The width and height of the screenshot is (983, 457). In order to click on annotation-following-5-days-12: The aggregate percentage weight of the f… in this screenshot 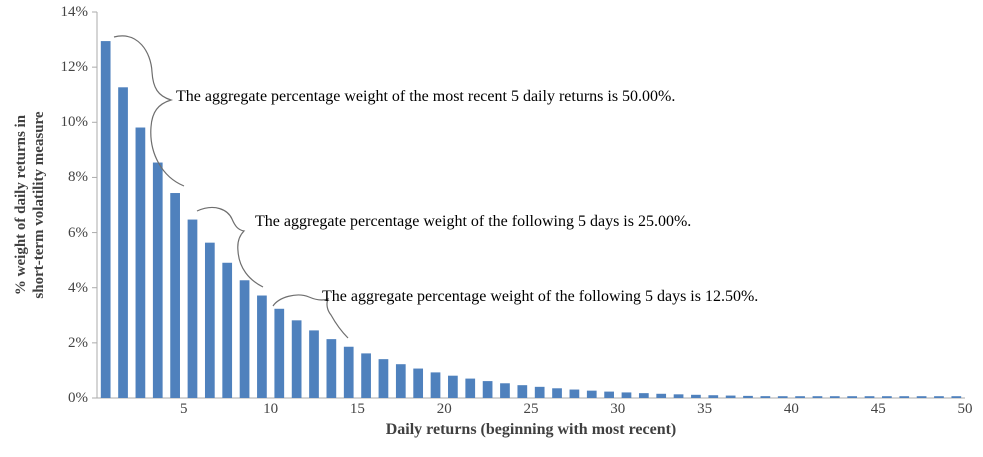, I will do `click(540, 296)`.